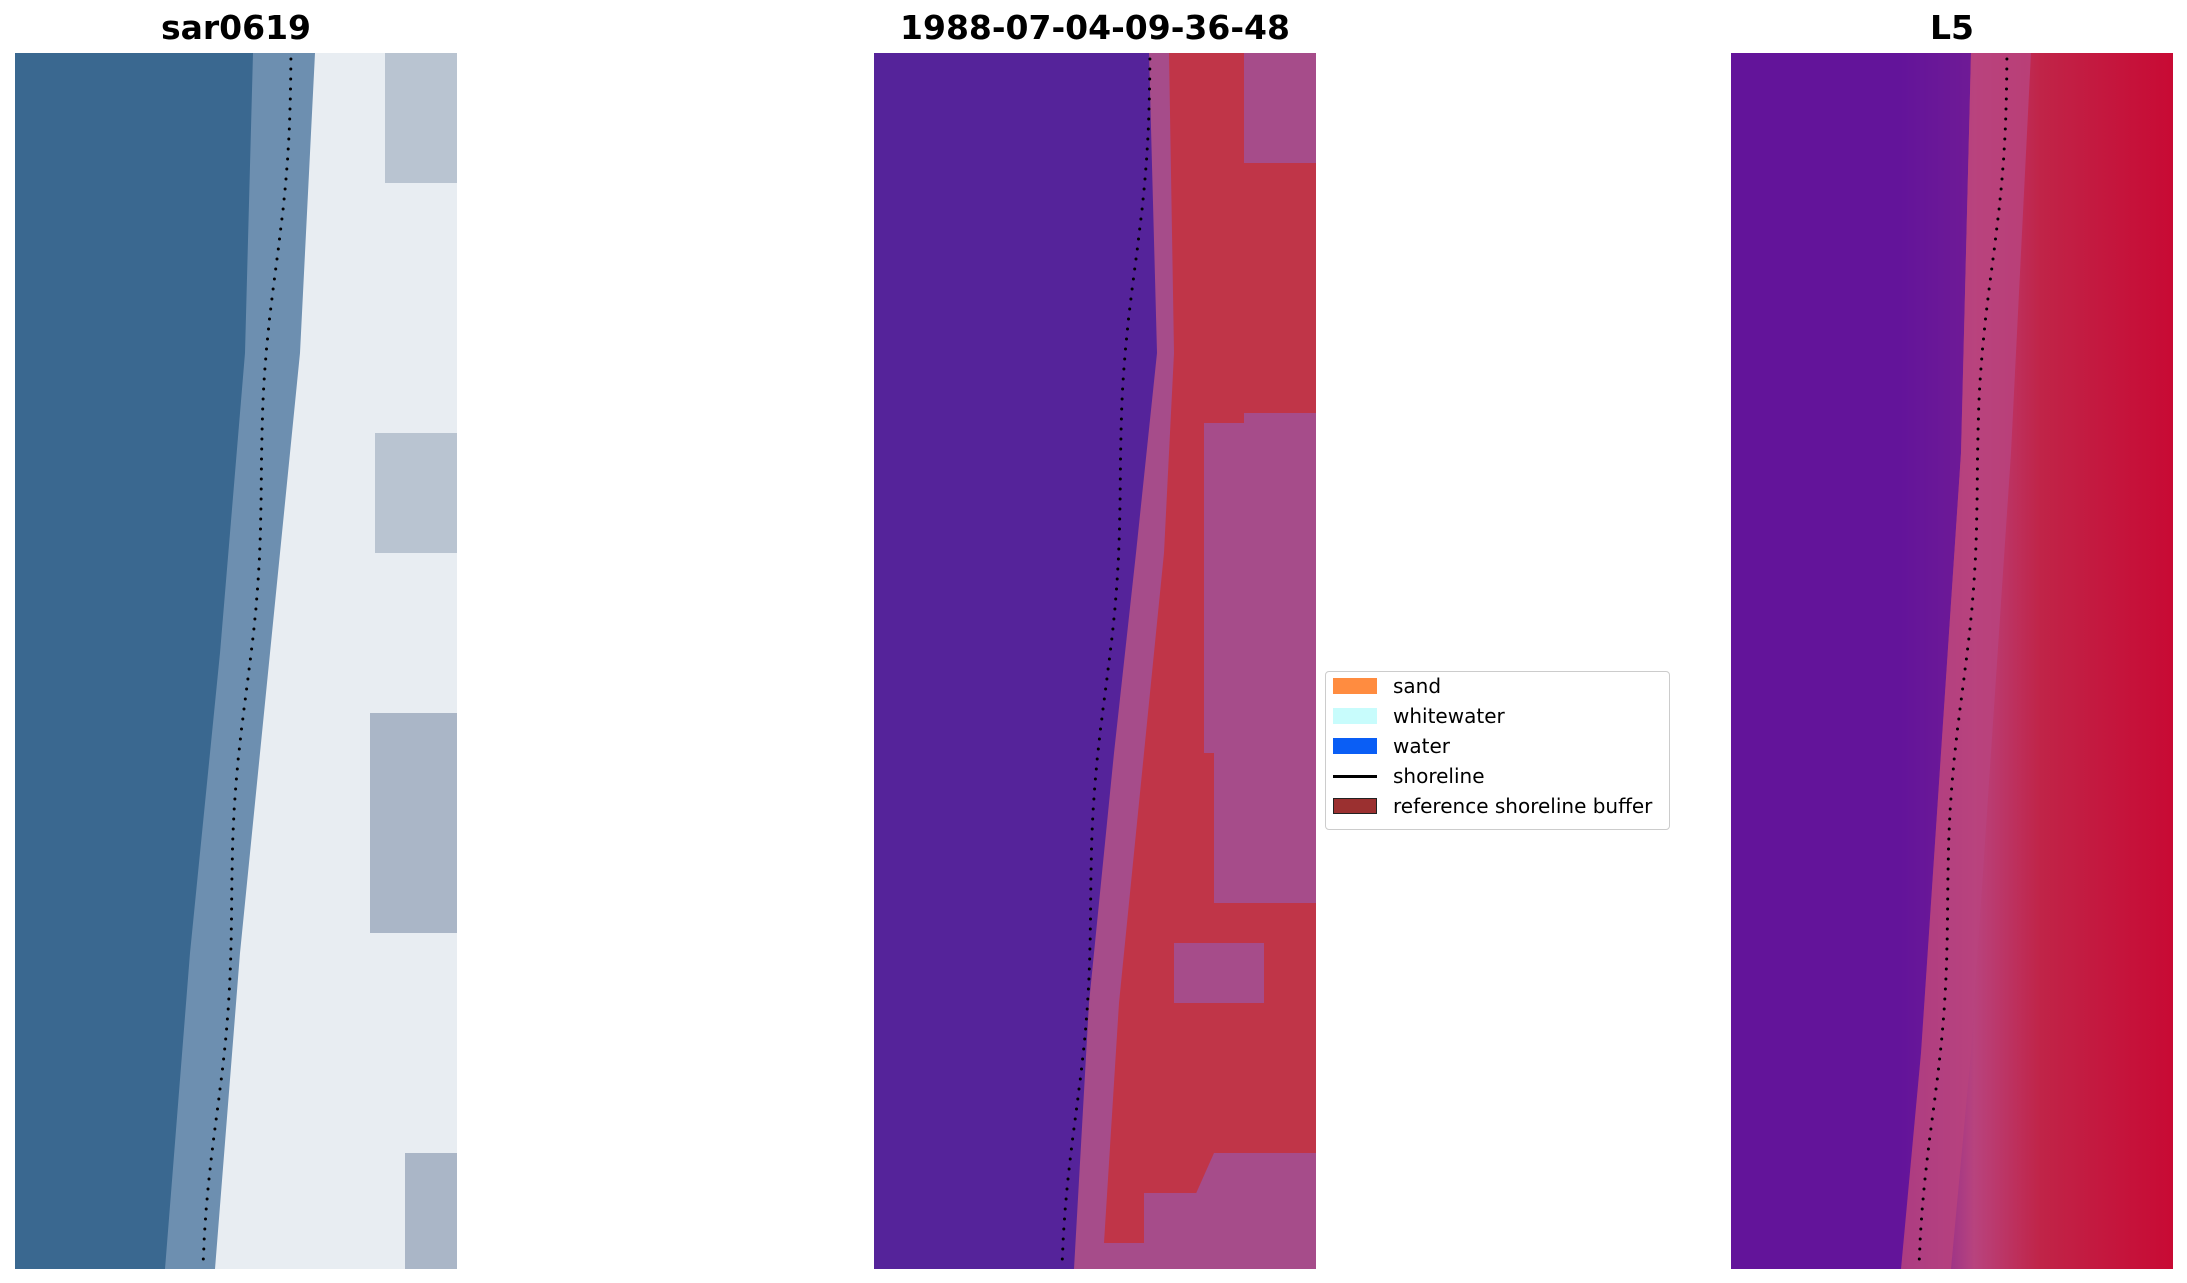 The image size is (2187, 1283). What do you see at coordinates (1391, 746) in the screenshot?
I see `legend-item-water: water` at bounding box center [1391, 746].